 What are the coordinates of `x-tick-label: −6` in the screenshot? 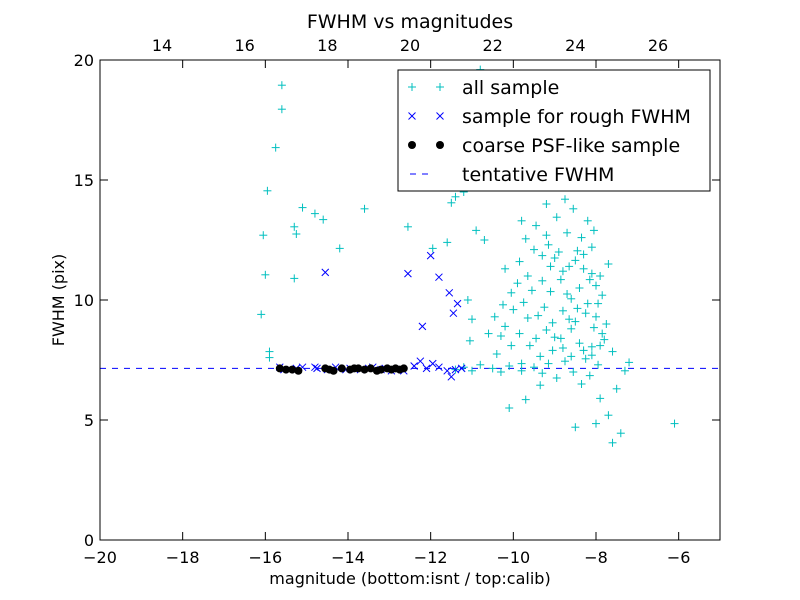 It's located at (679, 557).